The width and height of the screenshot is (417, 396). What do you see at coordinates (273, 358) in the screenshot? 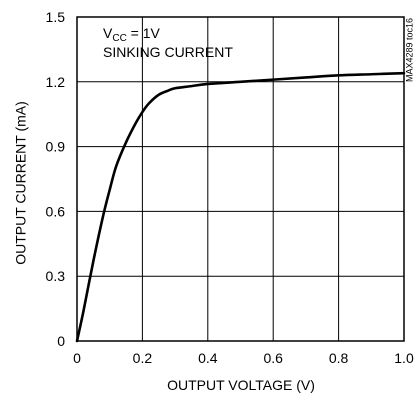
I see `x-tick-label: 0.6` at bounding box center [273, 358].